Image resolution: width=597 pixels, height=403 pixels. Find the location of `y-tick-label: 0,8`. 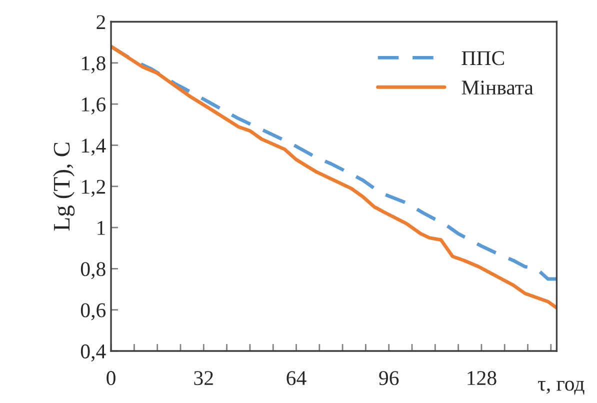

y-tick-label: 0,8 is located at coordinates (93, 271).